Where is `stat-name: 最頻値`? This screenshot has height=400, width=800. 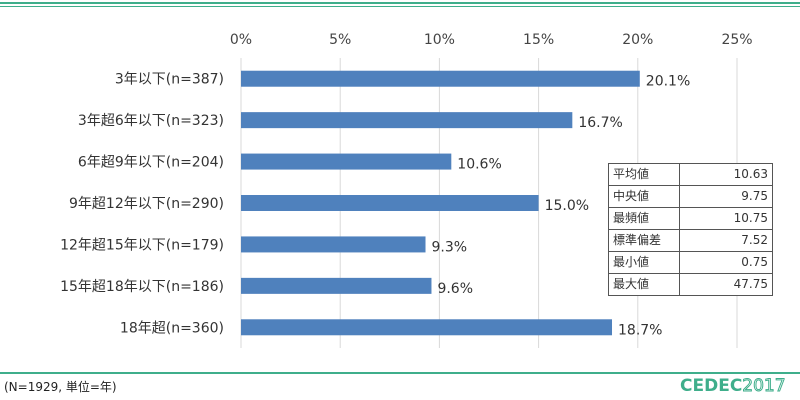
stat-name: 最頻値 is located at coordinates (644, 218).